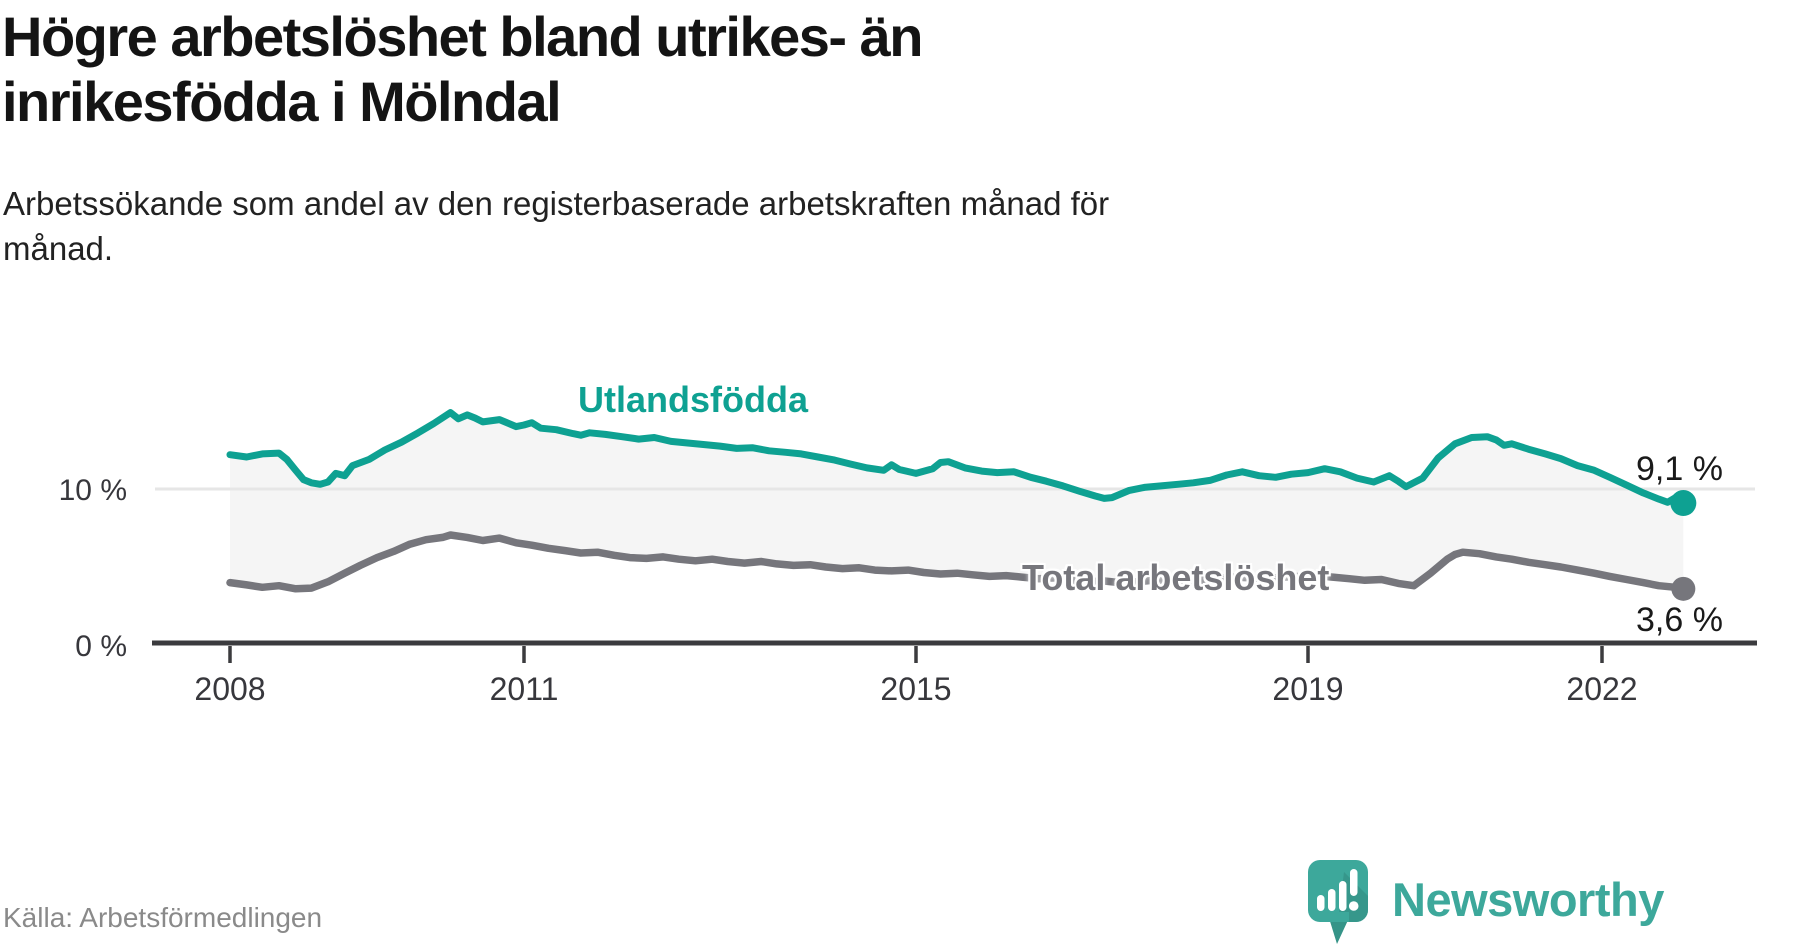 This screenshot has height=948, width=1800. What do you see at coordinates (524, 689) in the screenshot?
I see `x-tick-label-2011: 2011` at bounding box center [524, 689].